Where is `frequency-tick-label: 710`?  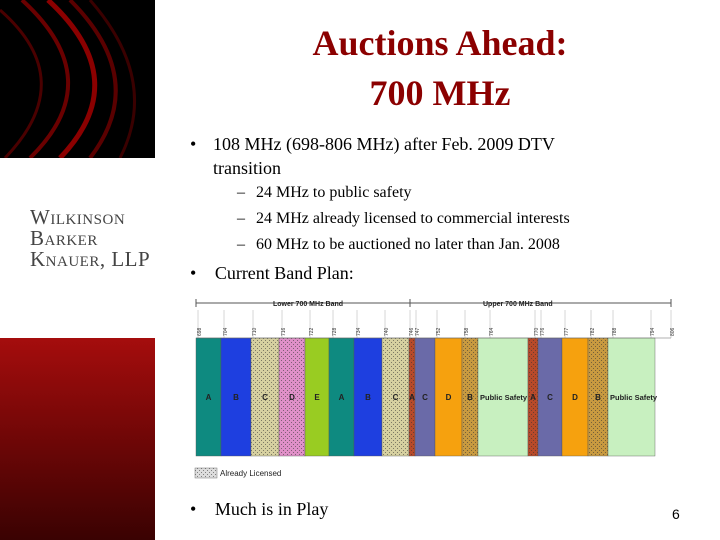 frequency-tick-label: 710 is located at coordinates (255, 331).